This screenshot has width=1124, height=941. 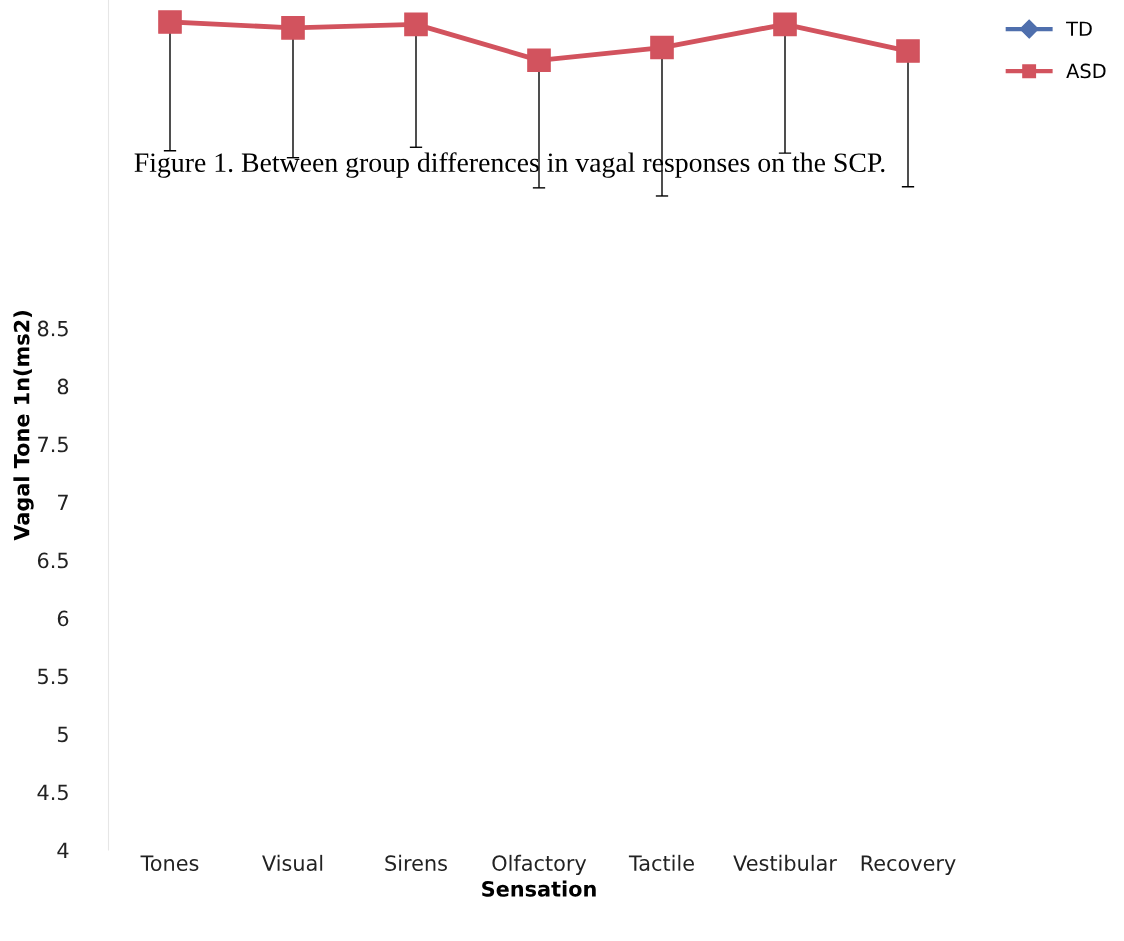 What do you see at coordinates (63, 502) in the screenshot?
I see `y-tick-label: 7` at bounding box center [63, 502].